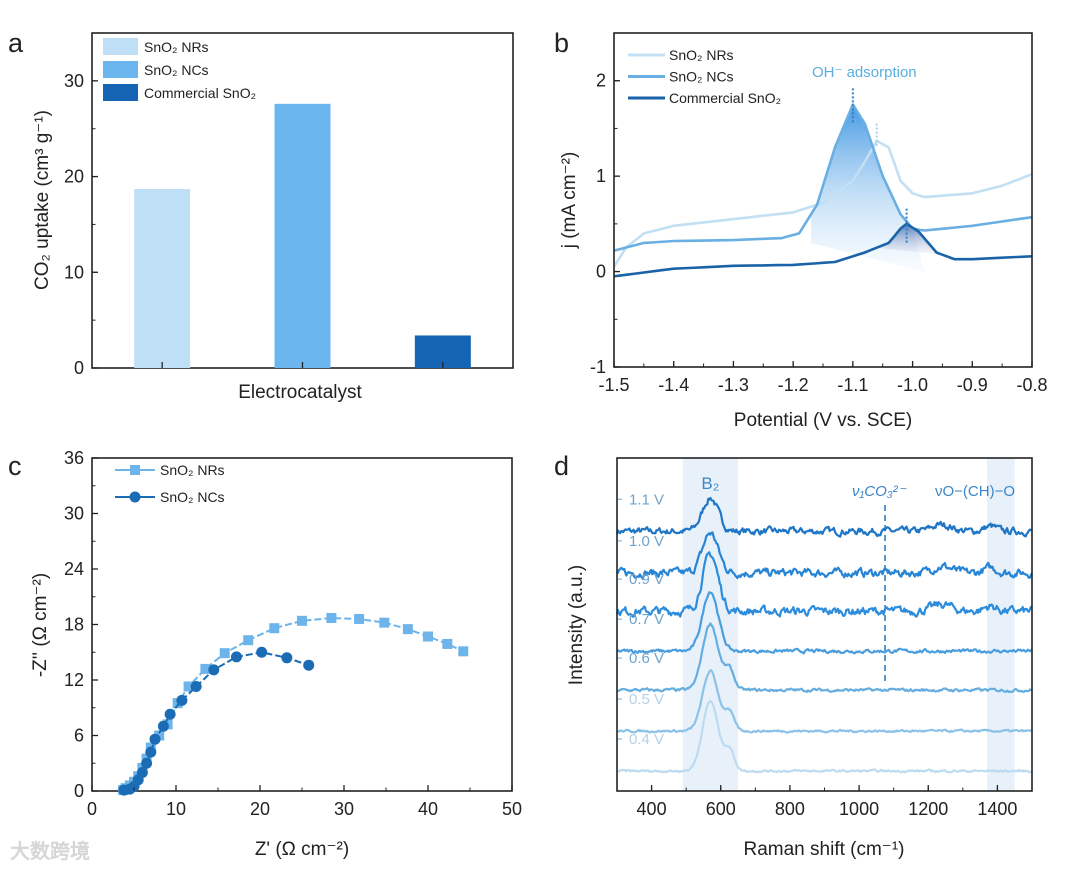 The image size is (1080, 873). I want to click on x-tick-label: -1.2, so click(793, 385).